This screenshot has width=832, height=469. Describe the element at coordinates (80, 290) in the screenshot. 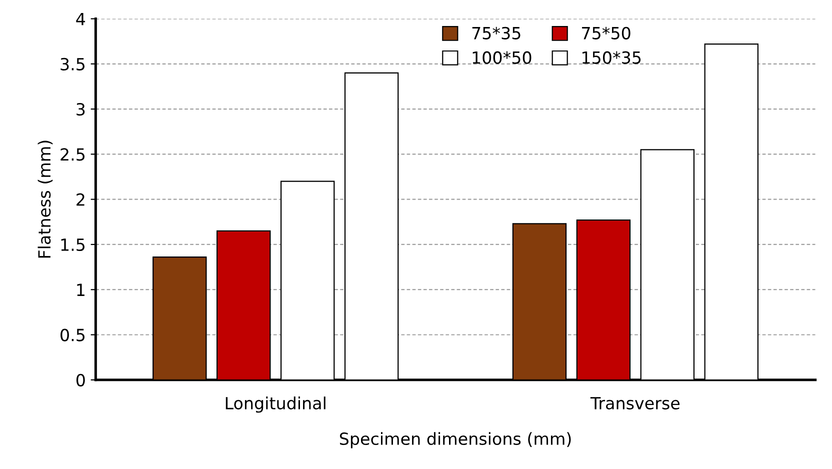

I see `y-tick-label: 1` at that location.